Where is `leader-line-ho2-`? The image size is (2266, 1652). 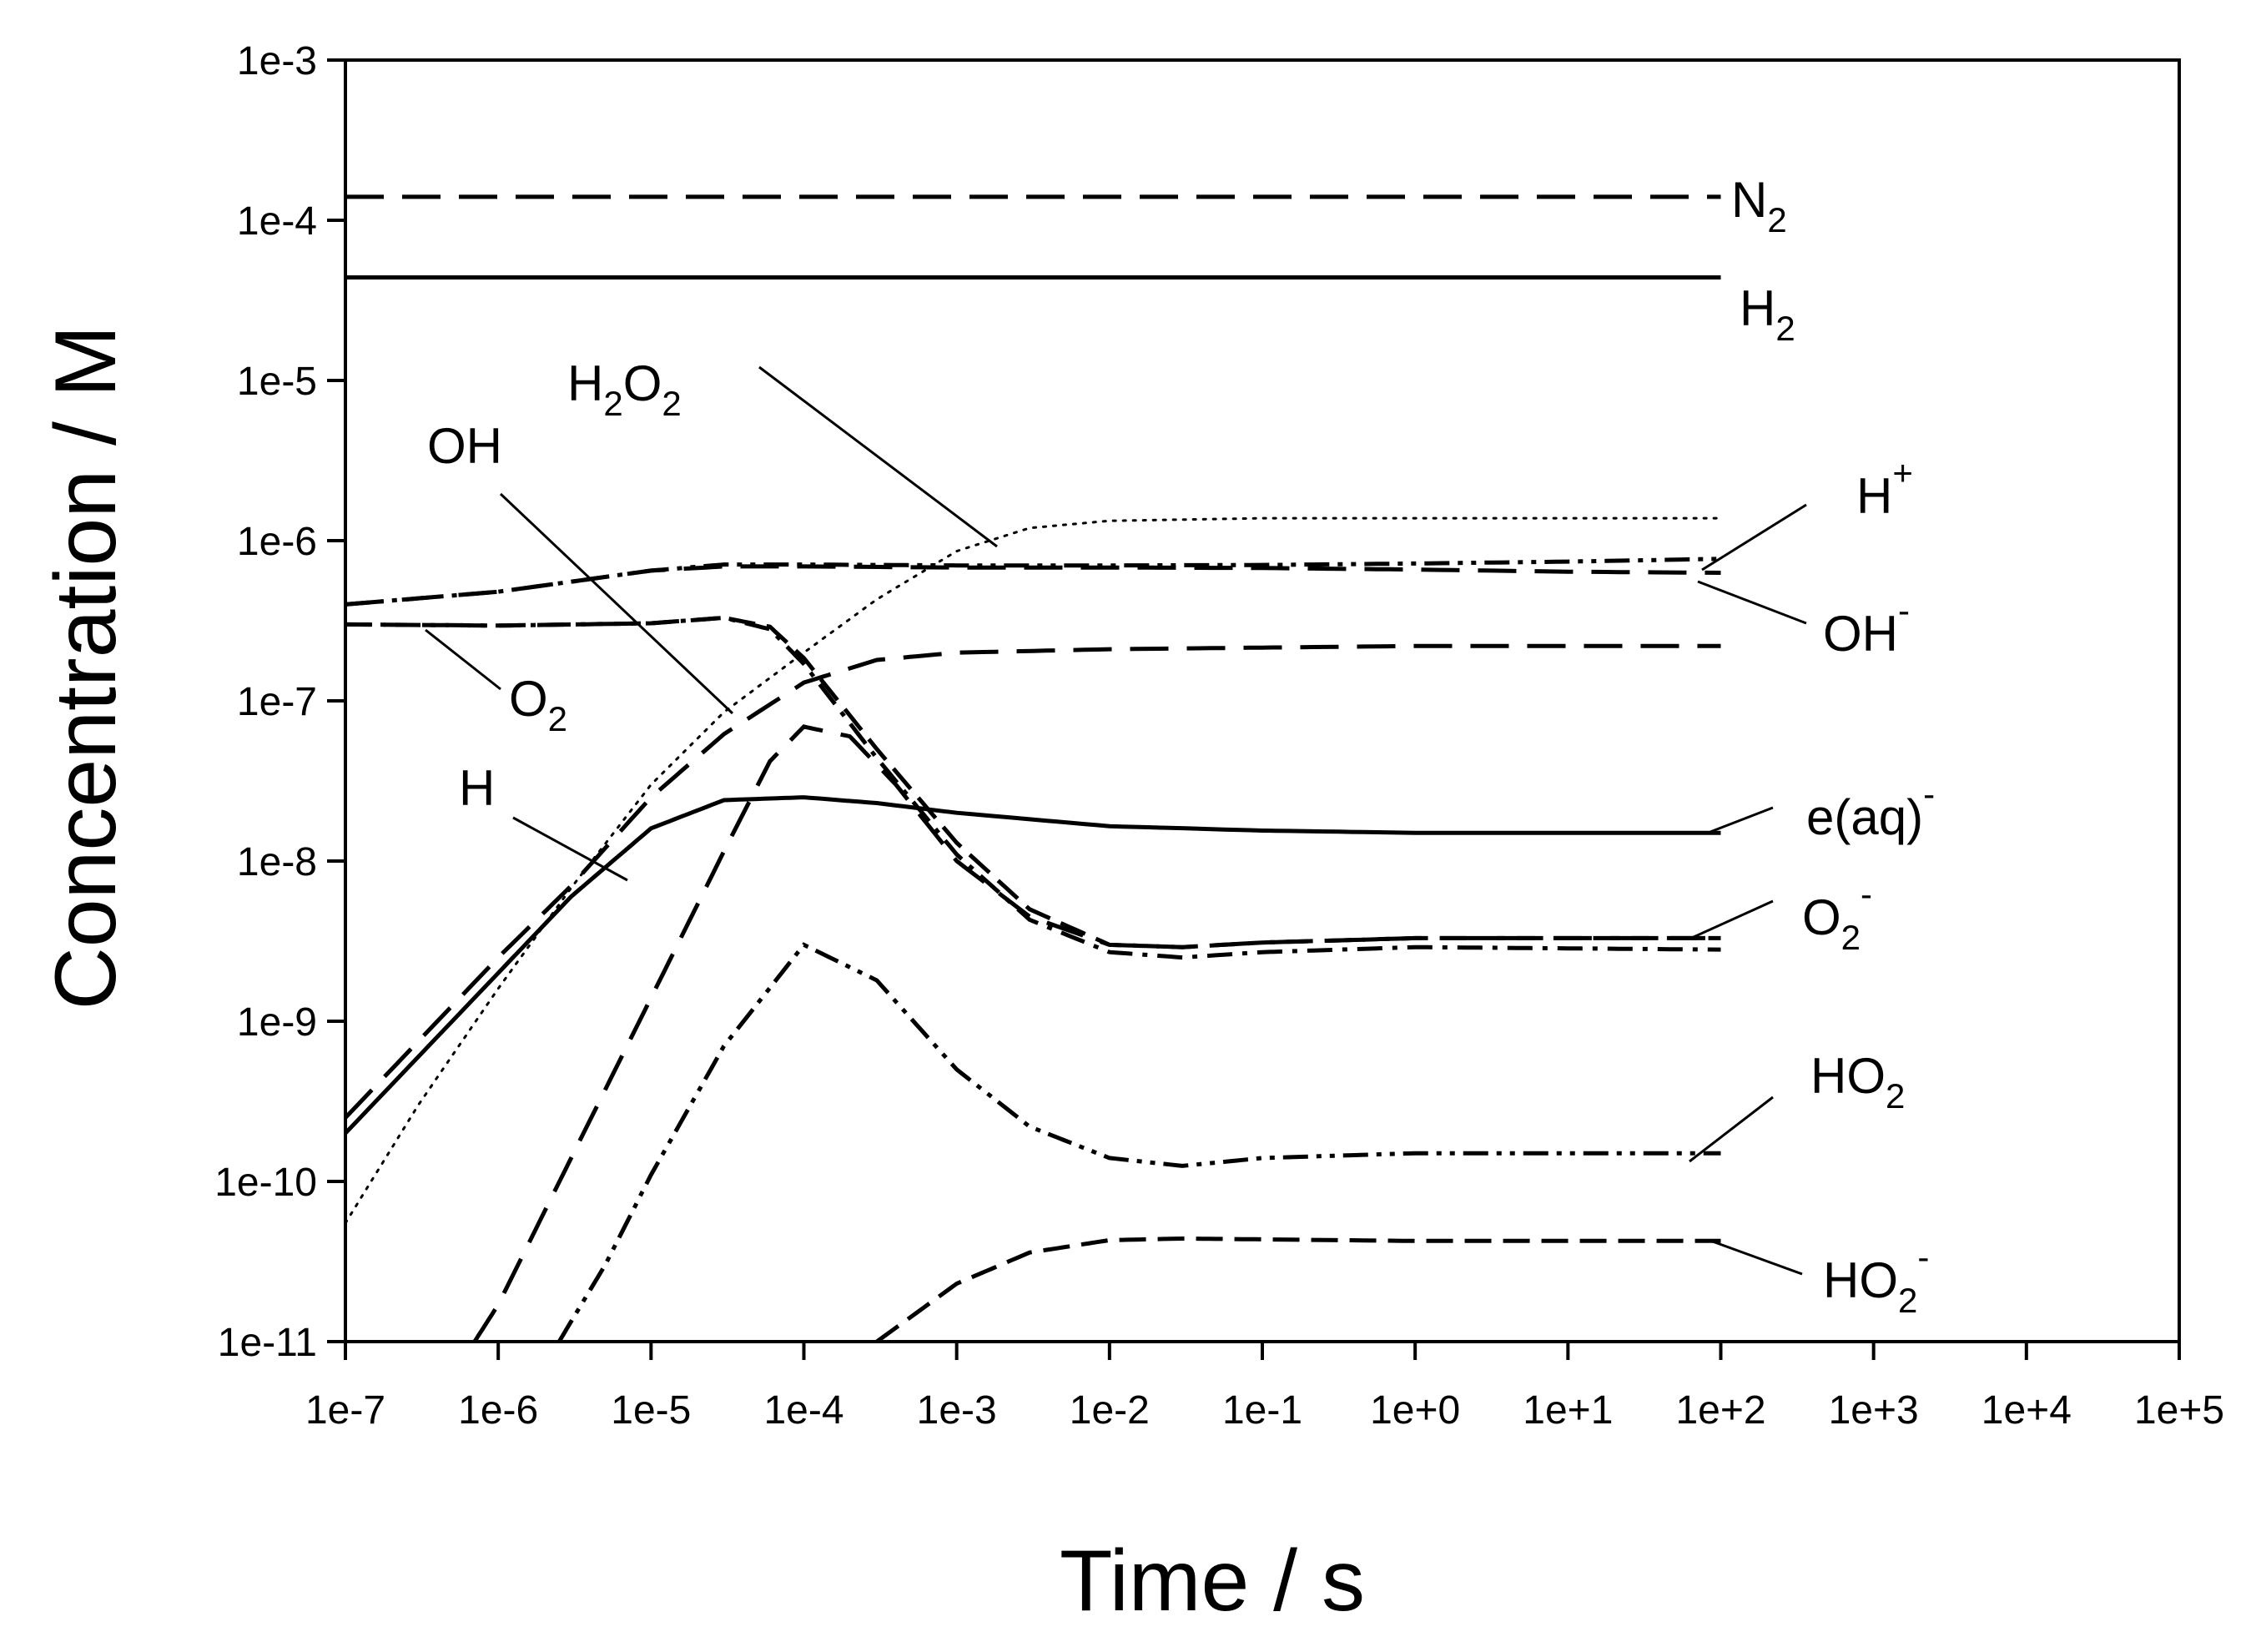
leader-line-ho2- is located at coordinates (1756, 1258).